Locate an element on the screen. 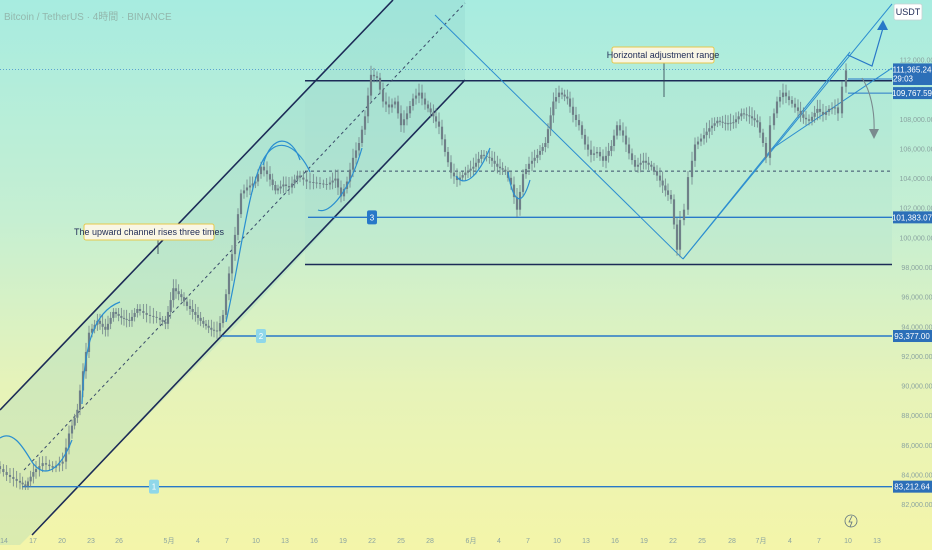 Image resolution: width=932 pixels, height=550 pixels. x-tick-label: 4 is located at coordinates (499, 541).